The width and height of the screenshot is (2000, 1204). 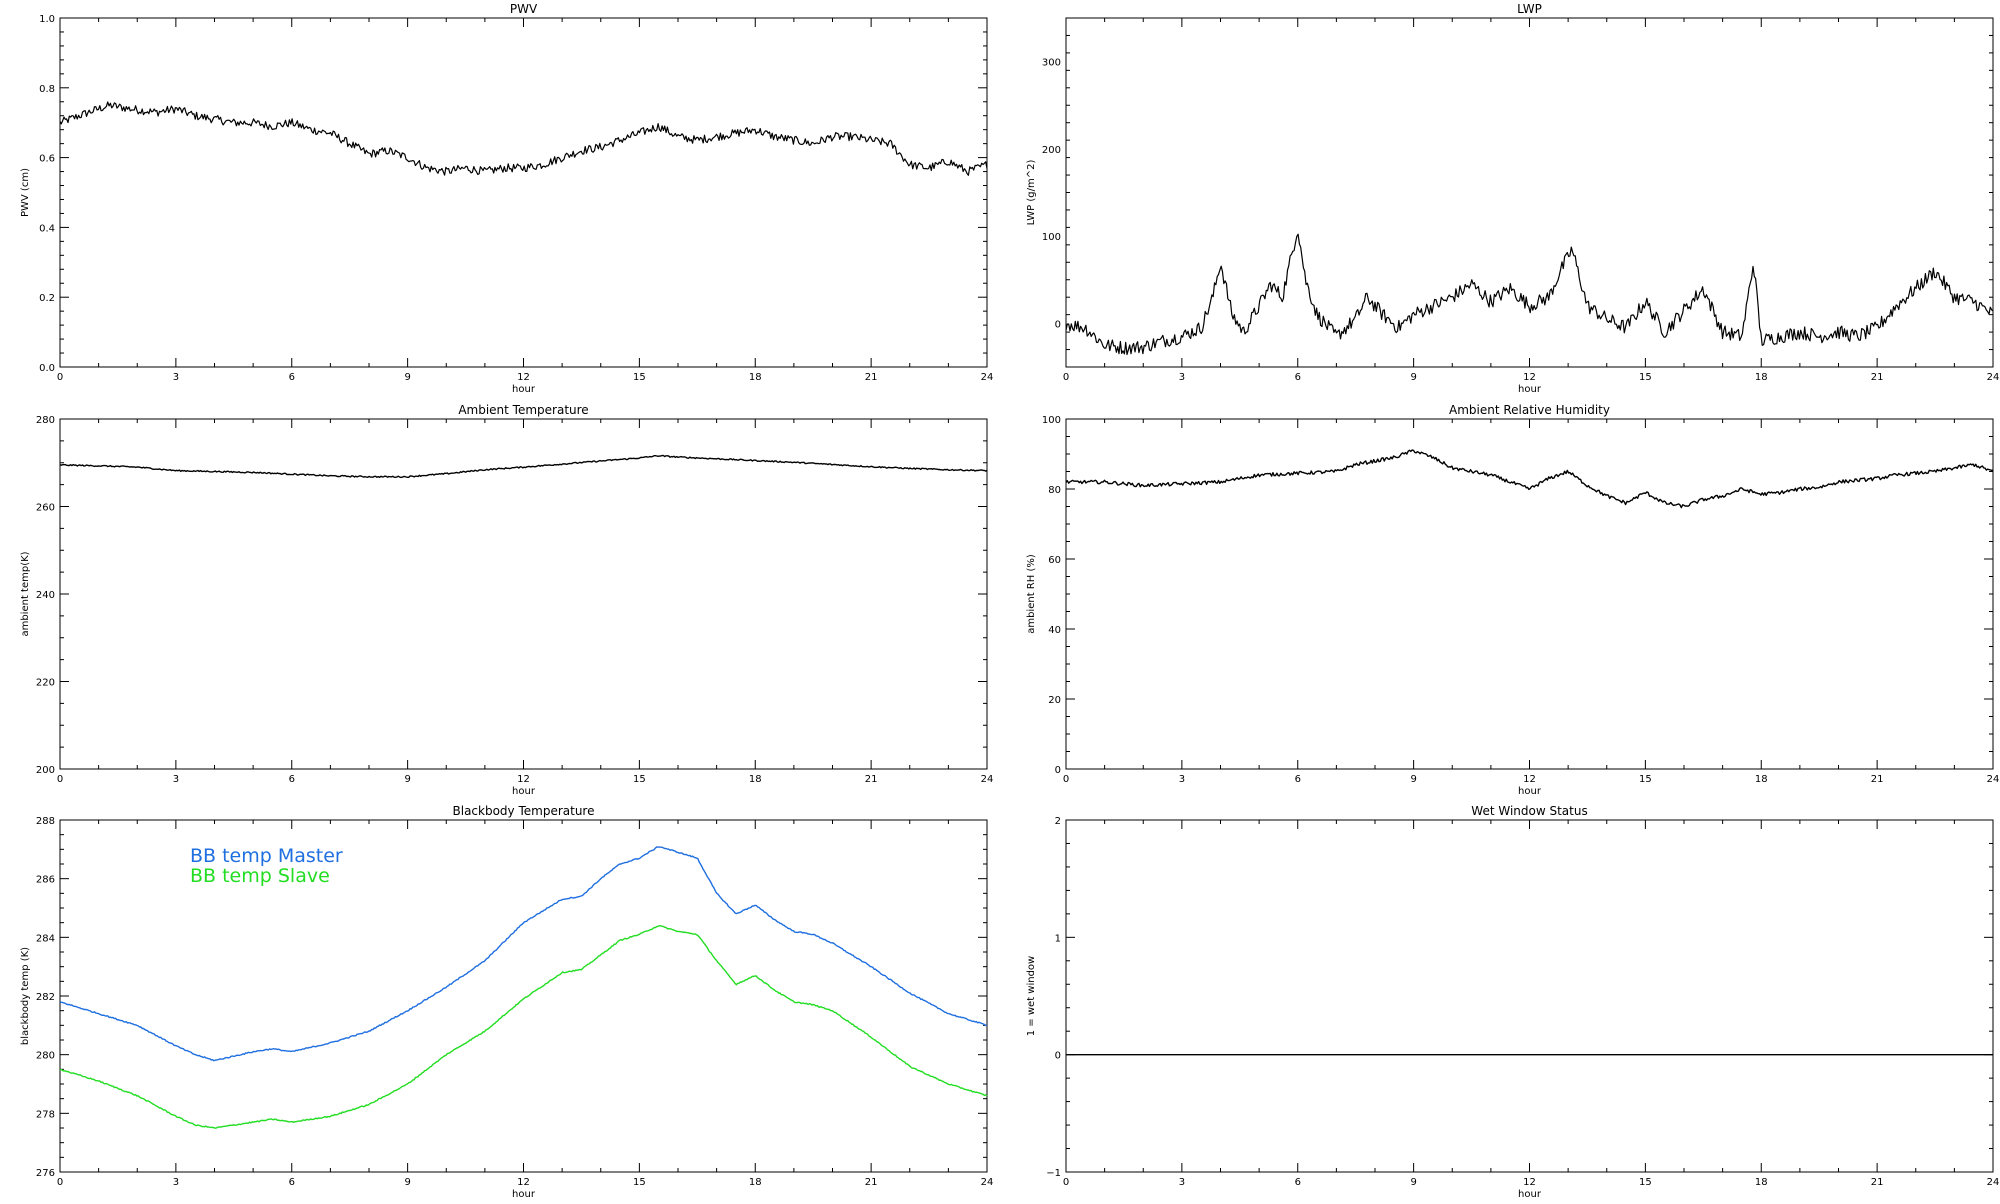 What do you see at coordinates (1051, 63) in the screenshot?
I see `y-tick-label: 300` at bounding box center [1051, 63].